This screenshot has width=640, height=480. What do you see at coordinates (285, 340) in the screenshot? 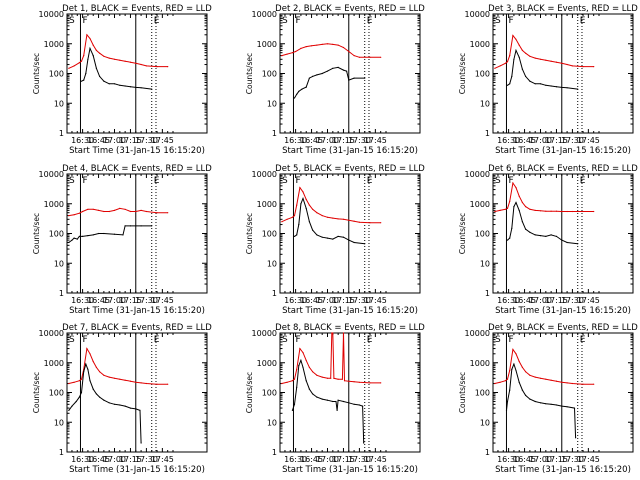
I see `marker-label-s: S` at bounding box center [285, 340].